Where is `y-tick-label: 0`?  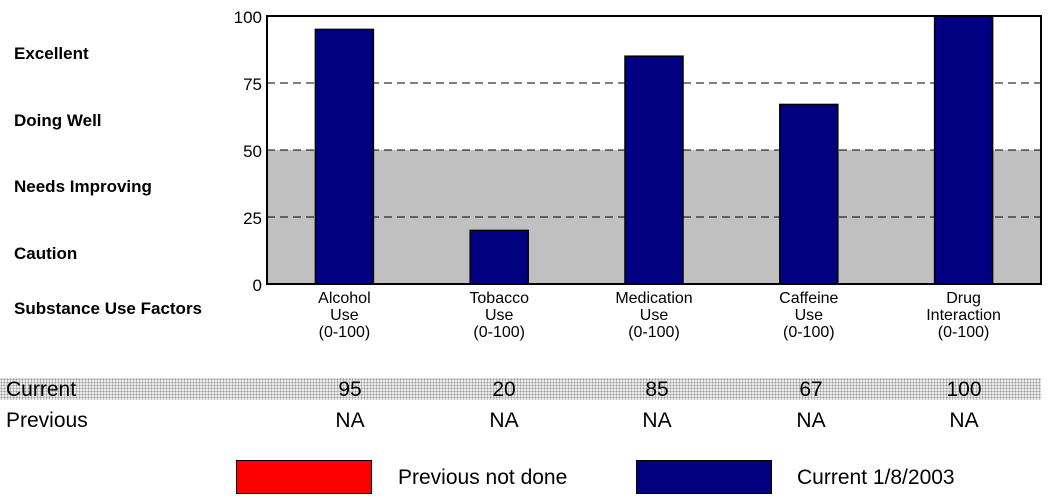 y-tick-label: 0 is located at coordinates (257, 285).